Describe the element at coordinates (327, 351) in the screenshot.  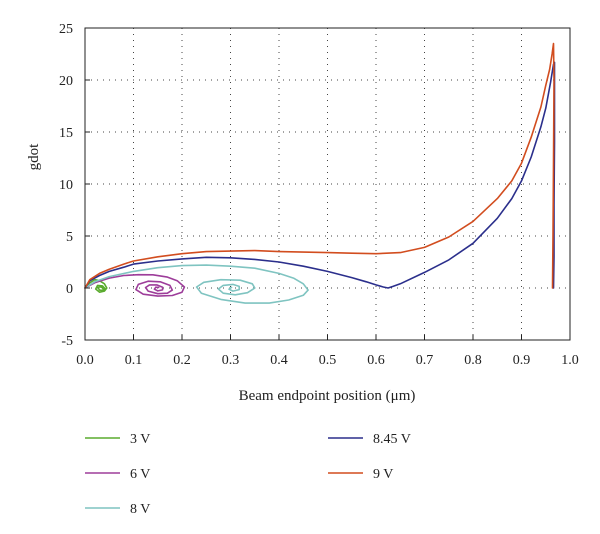
I see `x-axis-ticks: 0.0 0.1 0.2 0.3 0.4 0.5 0.6 0.7 0.8 0.9 1.0` at that location.